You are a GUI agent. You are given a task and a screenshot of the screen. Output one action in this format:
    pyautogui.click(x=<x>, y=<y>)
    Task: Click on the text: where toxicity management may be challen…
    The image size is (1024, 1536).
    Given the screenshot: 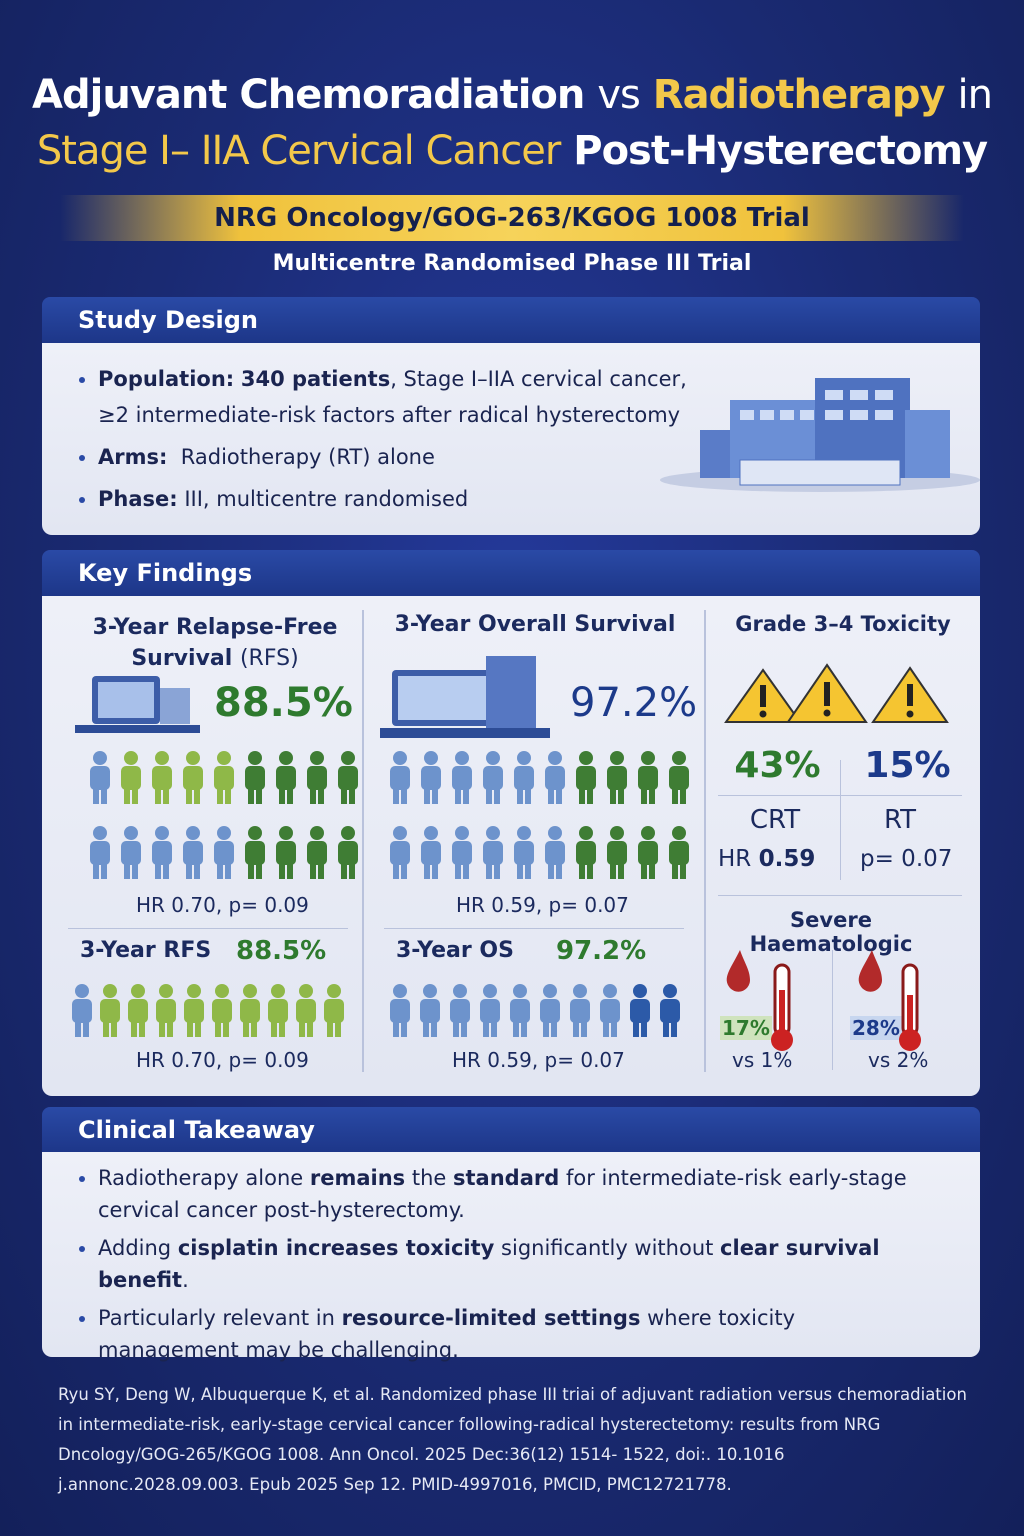 What is the action you would take?
    pyautogui.click(x=447, y=1334)
    